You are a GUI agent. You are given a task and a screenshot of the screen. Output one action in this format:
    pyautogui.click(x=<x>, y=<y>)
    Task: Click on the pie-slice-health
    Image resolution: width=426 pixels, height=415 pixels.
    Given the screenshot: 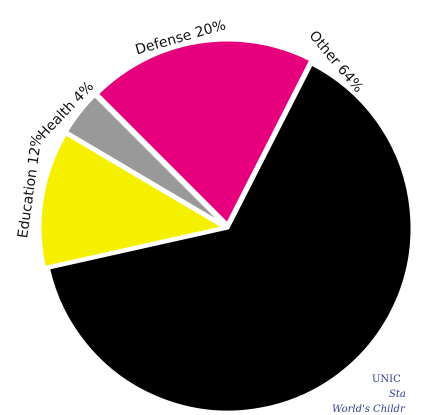 What is the action you would take?
    pyautogui.click(x=145, y=160)
    